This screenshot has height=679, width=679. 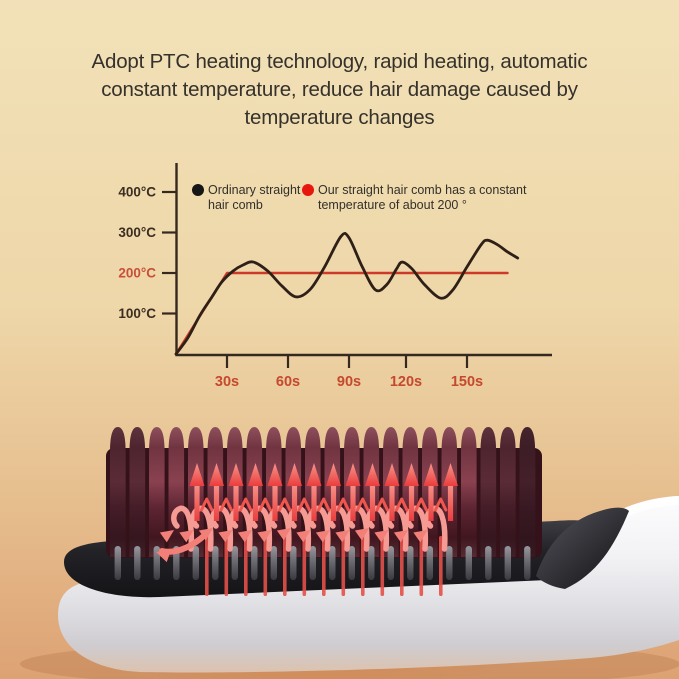 I want to click on legend-dot-red, so click(x=308, y=190).